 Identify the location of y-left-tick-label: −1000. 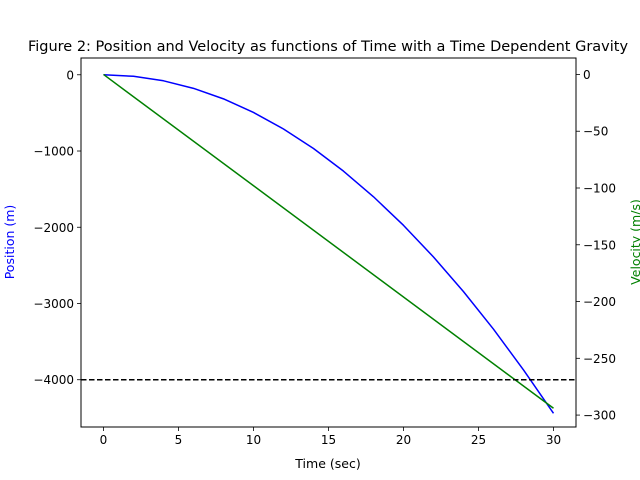
(53, 152).